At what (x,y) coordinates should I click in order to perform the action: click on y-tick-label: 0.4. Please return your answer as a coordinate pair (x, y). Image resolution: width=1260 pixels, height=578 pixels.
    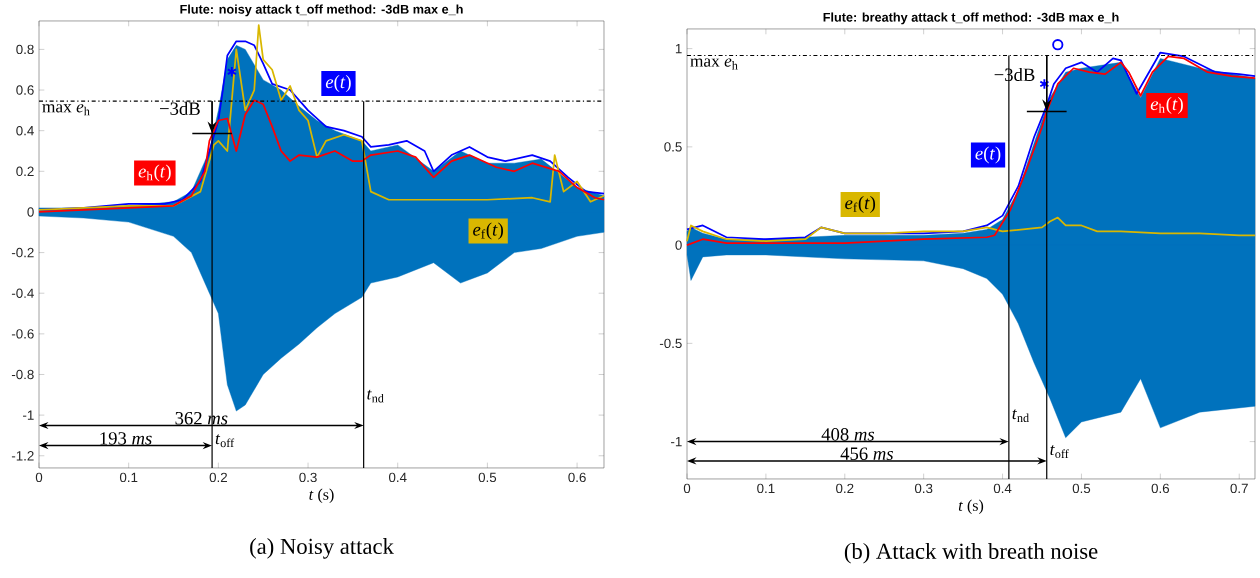
    Looking at the image, I should click on (25, 130).